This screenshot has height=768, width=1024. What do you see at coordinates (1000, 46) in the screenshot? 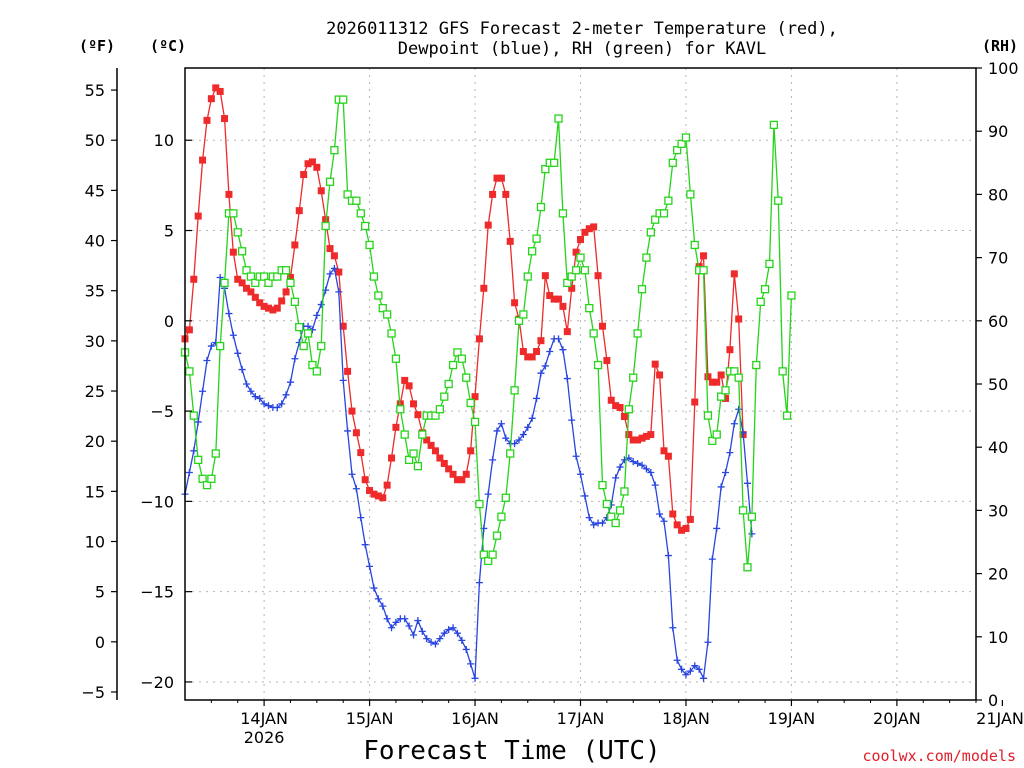
I see `rh-unit-label: (RH)` at bounding box center [1000, 46].